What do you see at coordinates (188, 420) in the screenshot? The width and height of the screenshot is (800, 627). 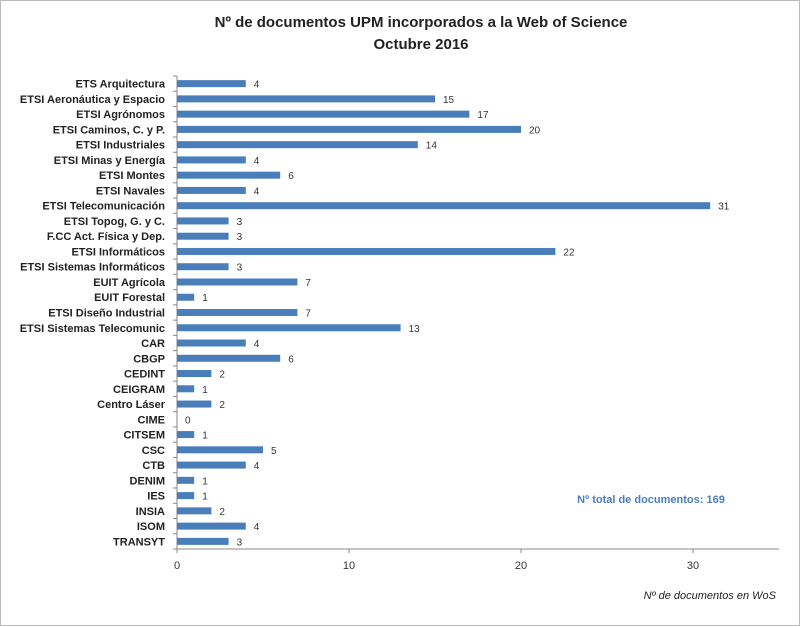 I see `data-label: 0` at bounding box center [188, 420].